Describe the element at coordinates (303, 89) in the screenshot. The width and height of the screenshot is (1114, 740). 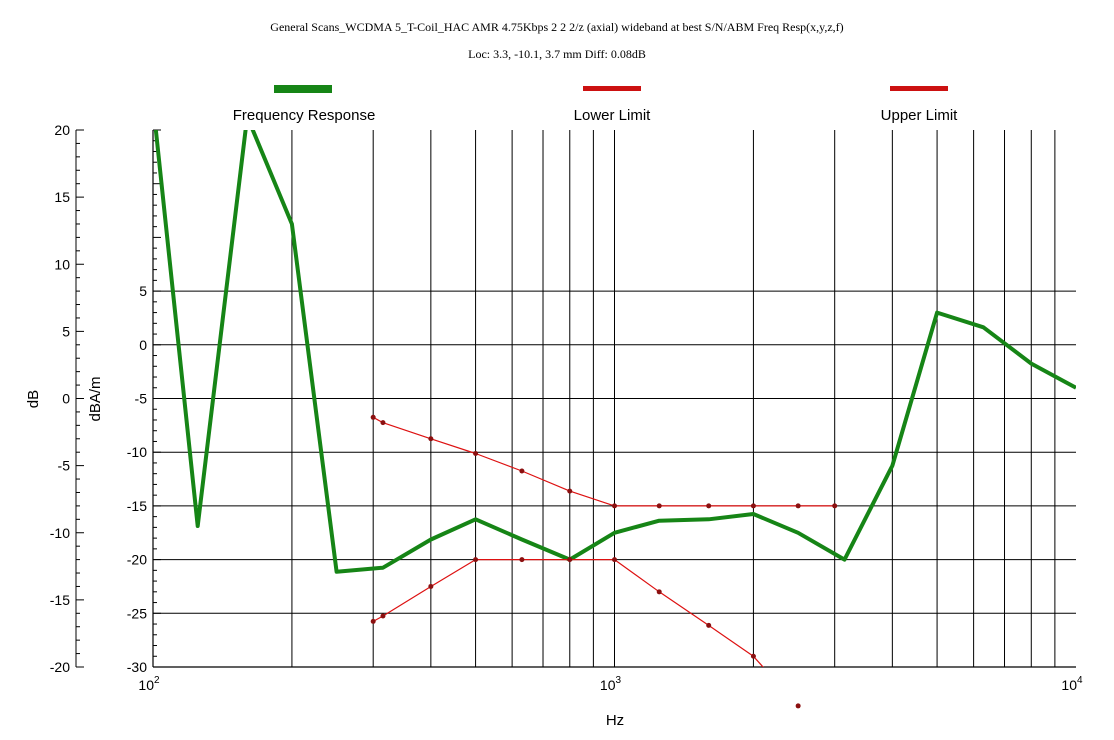
I see `legend-swatch-frequency-response` at that location.